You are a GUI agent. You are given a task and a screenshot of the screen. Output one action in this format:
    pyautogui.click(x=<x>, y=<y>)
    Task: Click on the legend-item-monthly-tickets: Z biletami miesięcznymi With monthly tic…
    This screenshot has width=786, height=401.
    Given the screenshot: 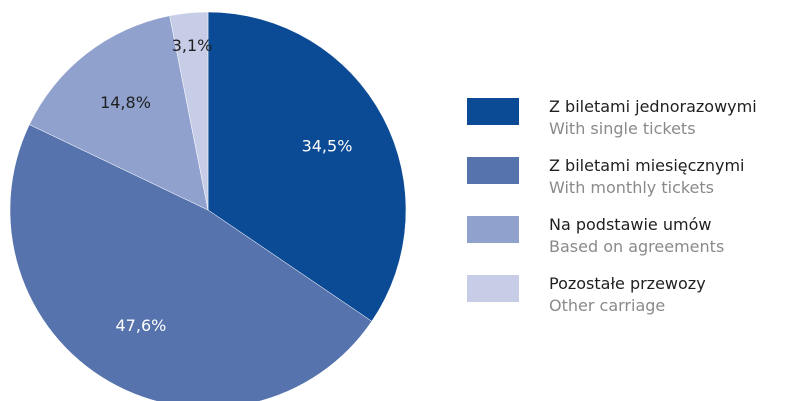 What is the action you would take?
    pyautogui.click(x=612, y=184)
    